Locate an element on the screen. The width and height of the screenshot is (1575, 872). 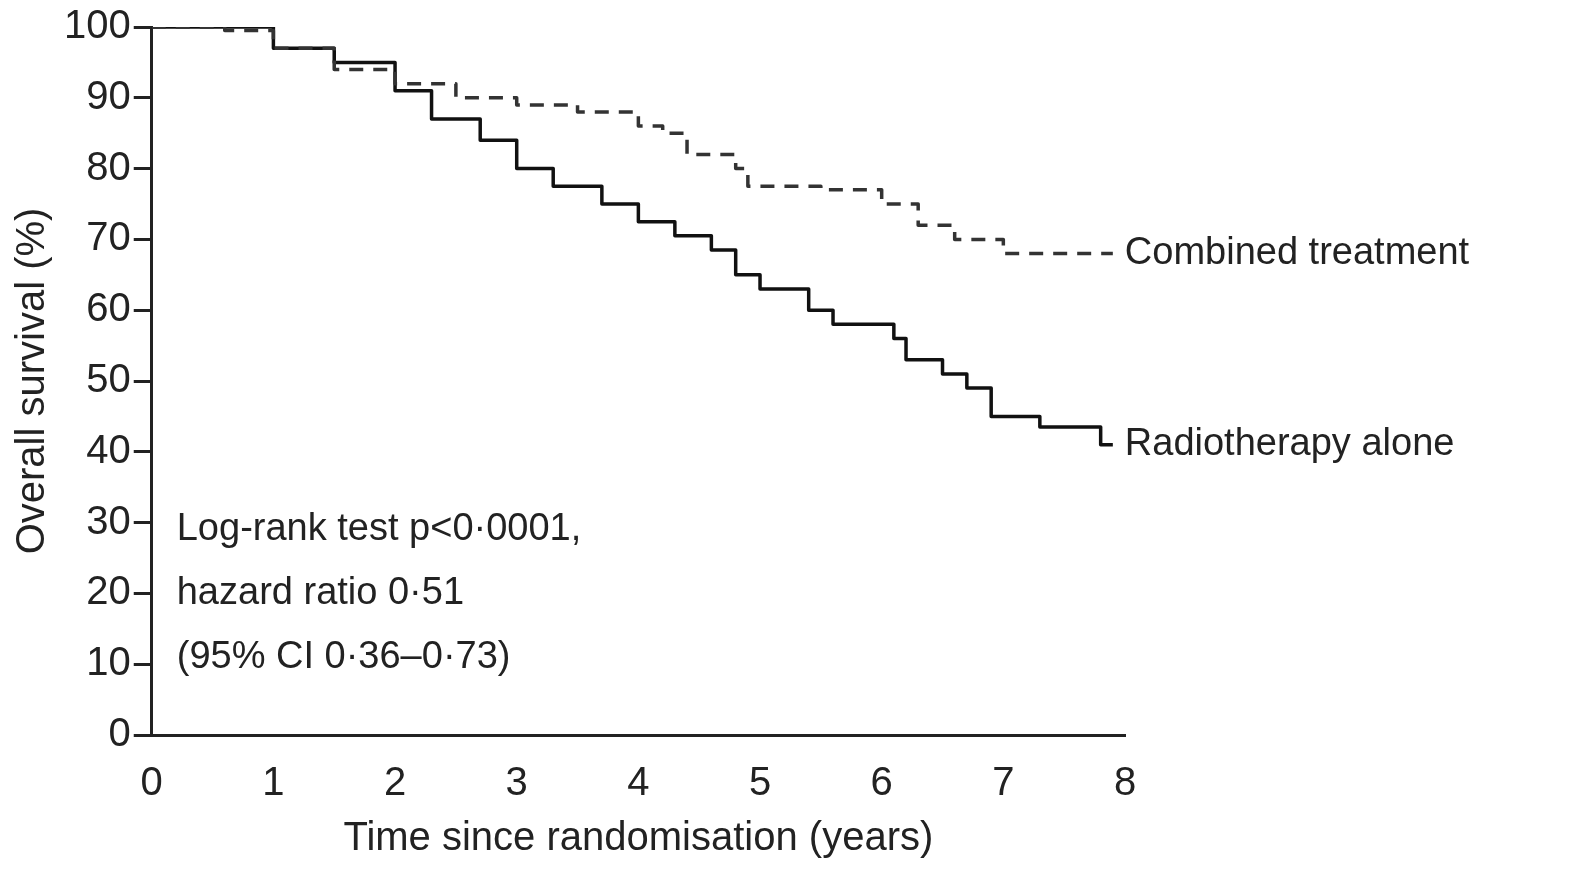
annotation: hazard ratio 0·51 is located at coordinates (320, 591).